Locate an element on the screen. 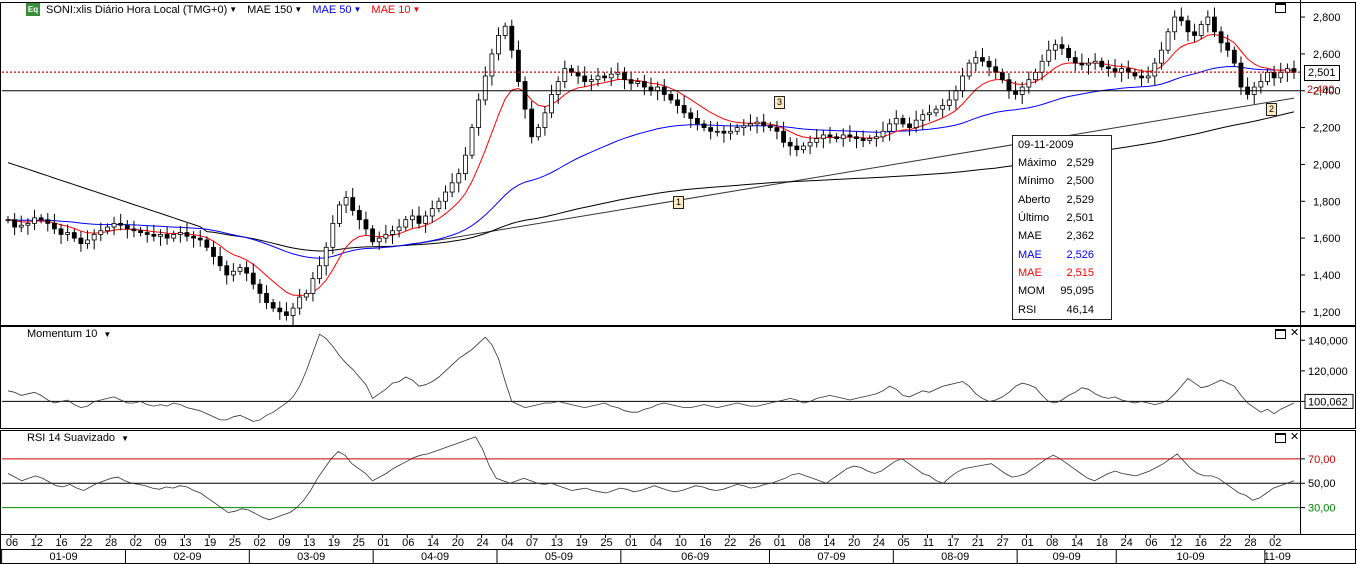 The height and width of the screenshot is (564, 1357). study-mae50: MAE 50 ▼ is located at coordinates (336, 10).